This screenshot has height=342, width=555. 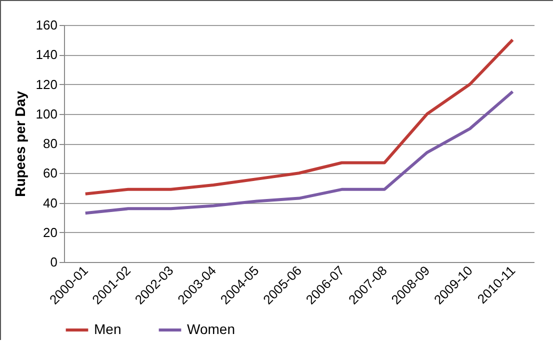 What do you see at coordinates (47, 114) in the screenshot?
I see `y-tick-label: 100` at bounding box center [47, 114].